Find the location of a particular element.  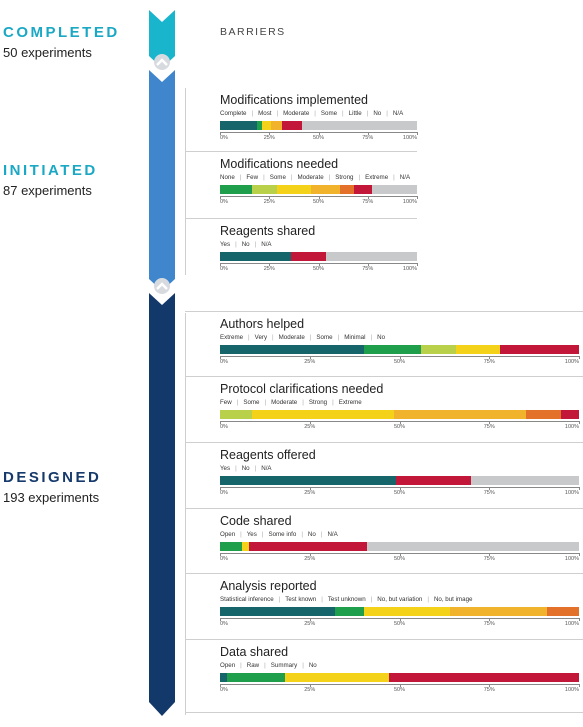

stage-subtitle-completed: 50 experiments is located at coordinates (47, 52).